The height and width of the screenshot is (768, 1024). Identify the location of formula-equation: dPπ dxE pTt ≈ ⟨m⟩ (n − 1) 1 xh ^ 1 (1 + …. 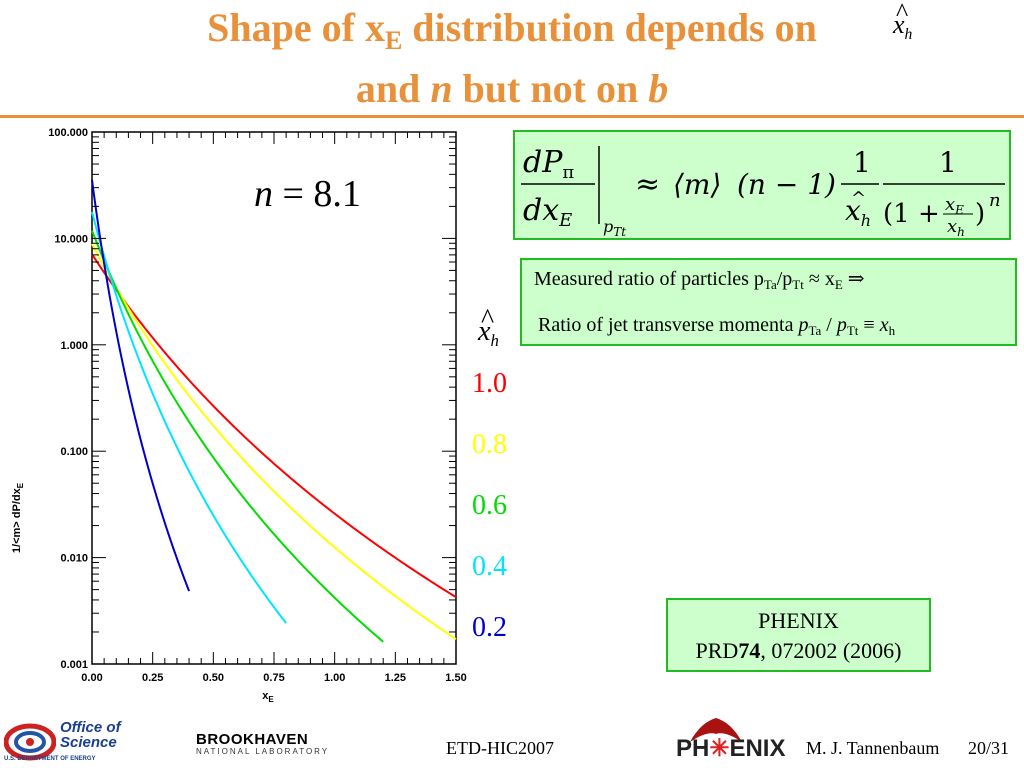
(763, 192).